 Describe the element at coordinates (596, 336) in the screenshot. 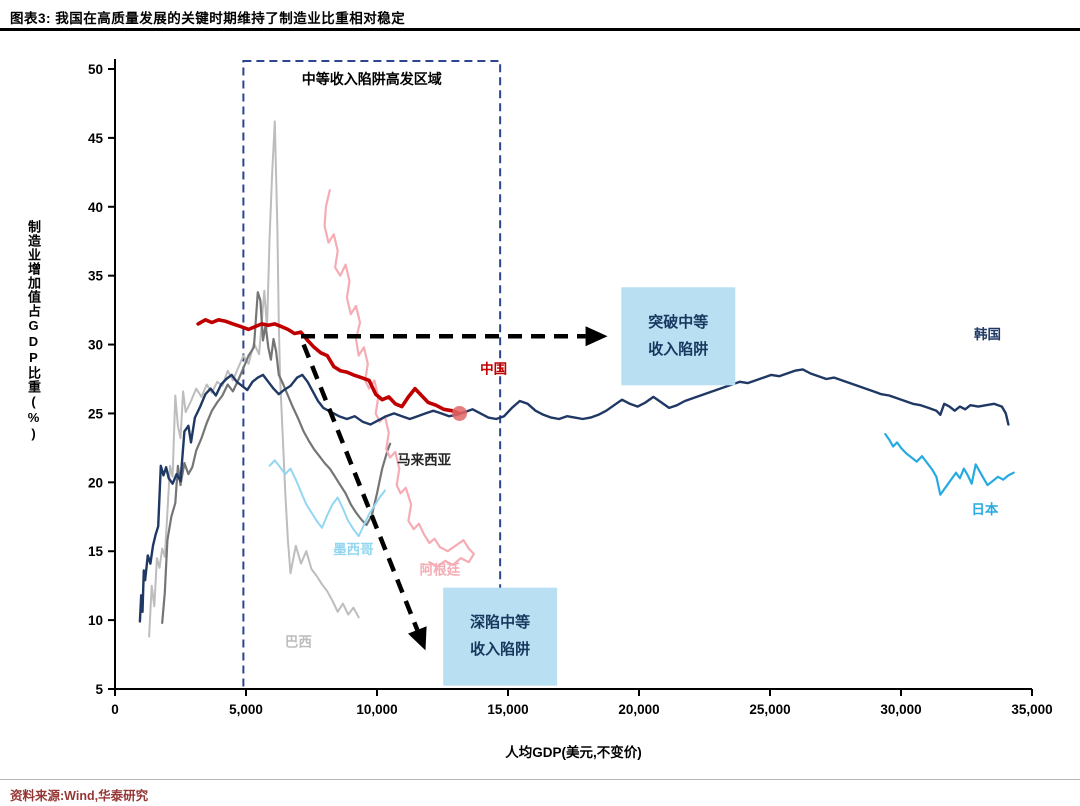

I see `breakout-arrow-head` at that location.